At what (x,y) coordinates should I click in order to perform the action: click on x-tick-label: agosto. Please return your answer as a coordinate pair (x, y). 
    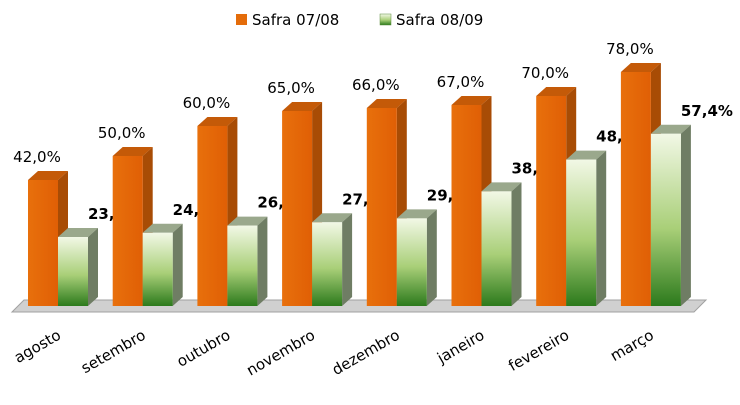
    Looking at the image, I should click on (37, 346).